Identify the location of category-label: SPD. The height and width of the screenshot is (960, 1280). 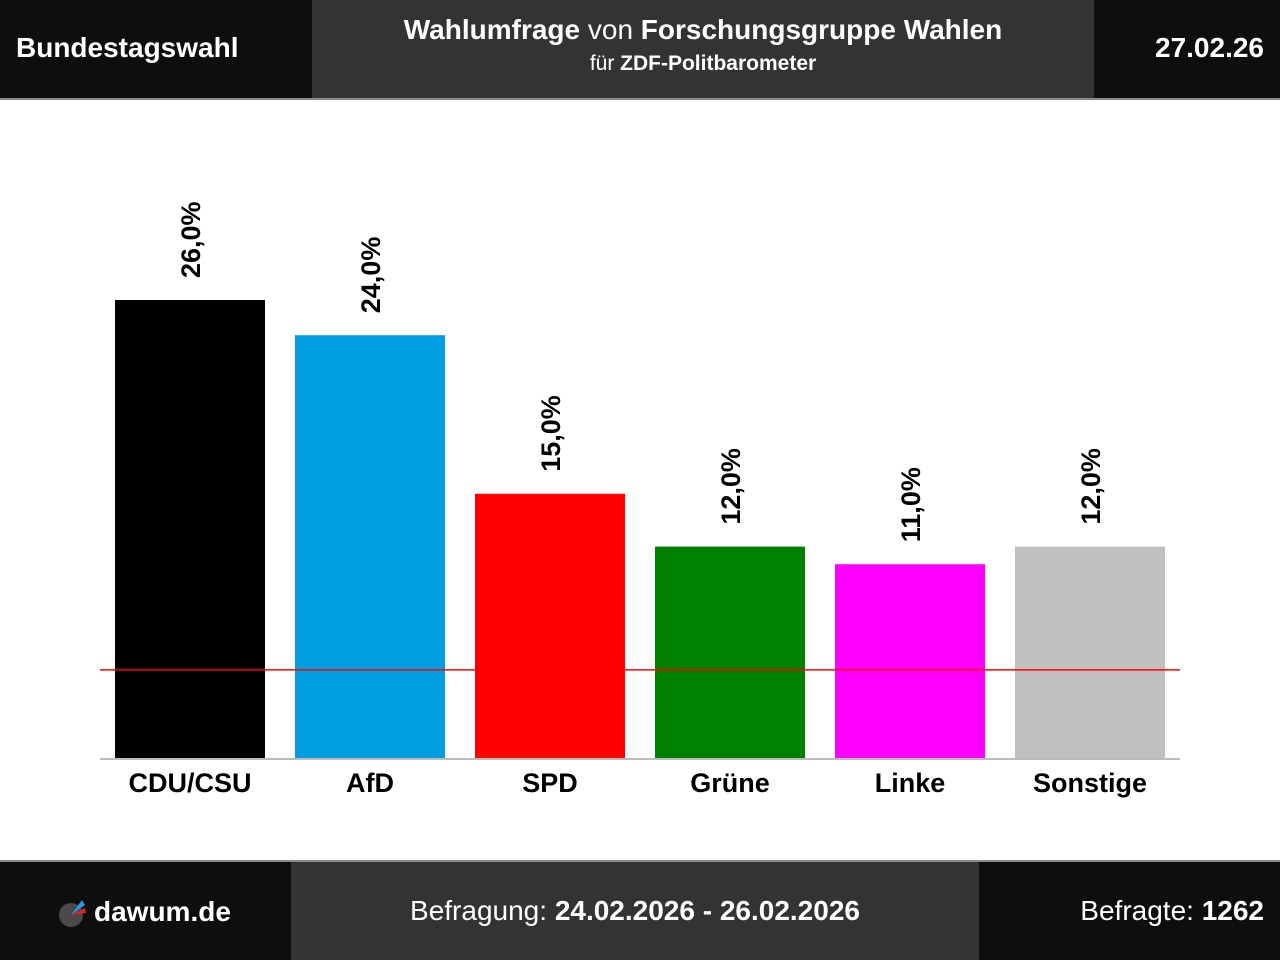
(550, 783).